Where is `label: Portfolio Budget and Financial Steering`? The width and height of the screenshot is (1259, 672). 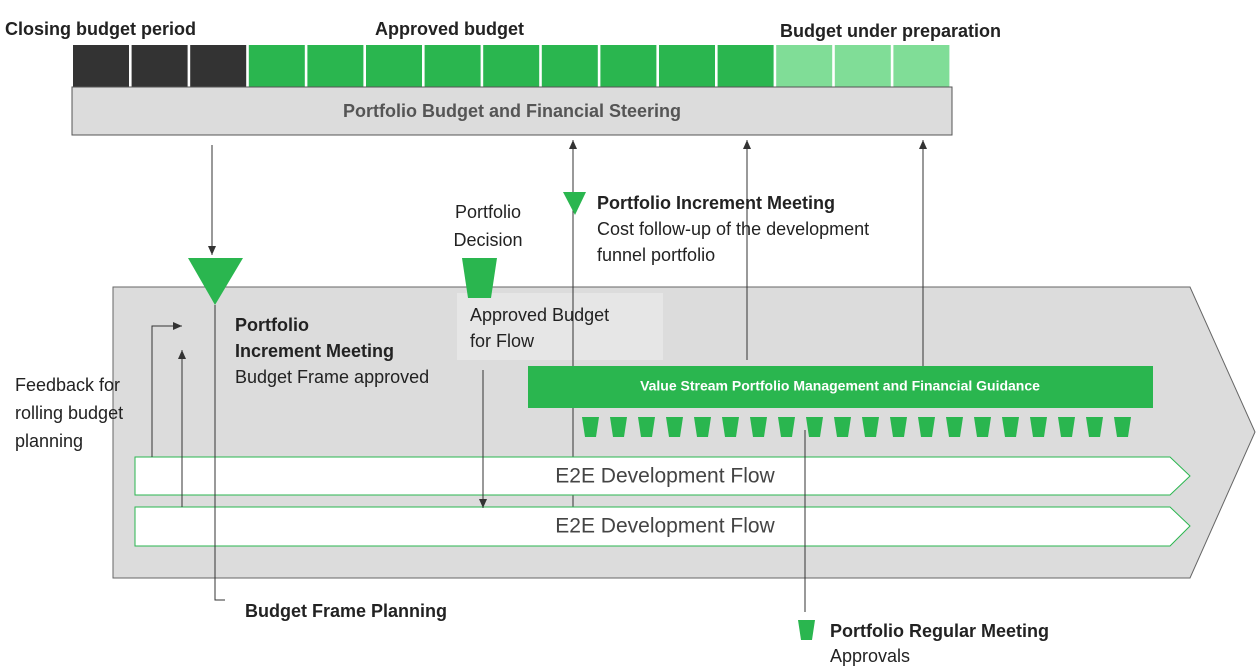 label: Portfolio Budget and Financial Steering is located at coordinates (512, 111).